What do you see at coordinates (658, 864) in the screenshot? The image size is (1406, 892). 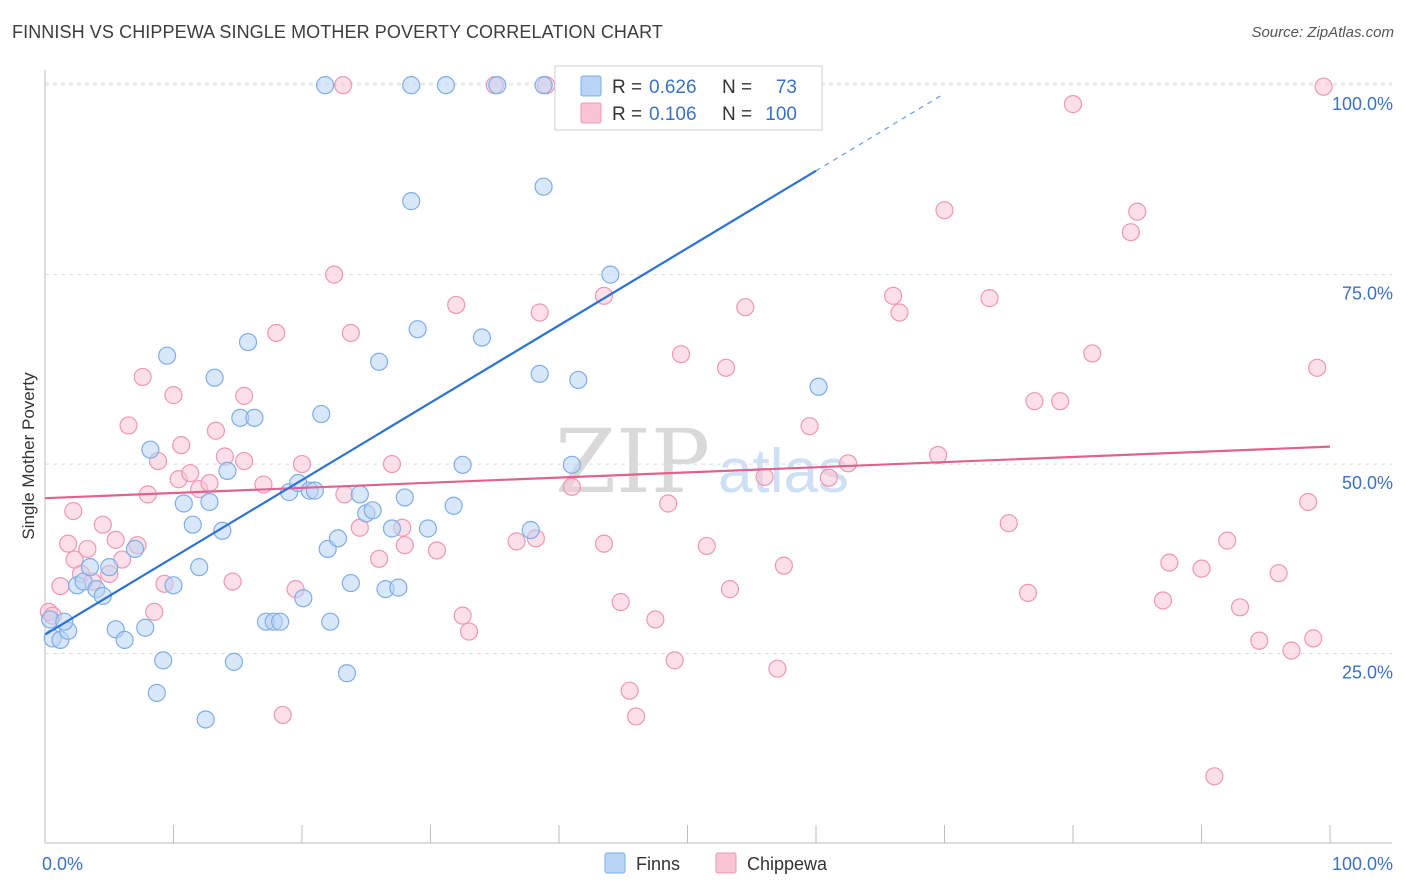 I see `legend-finns-label: Finns` at bounding box center [658, 864].